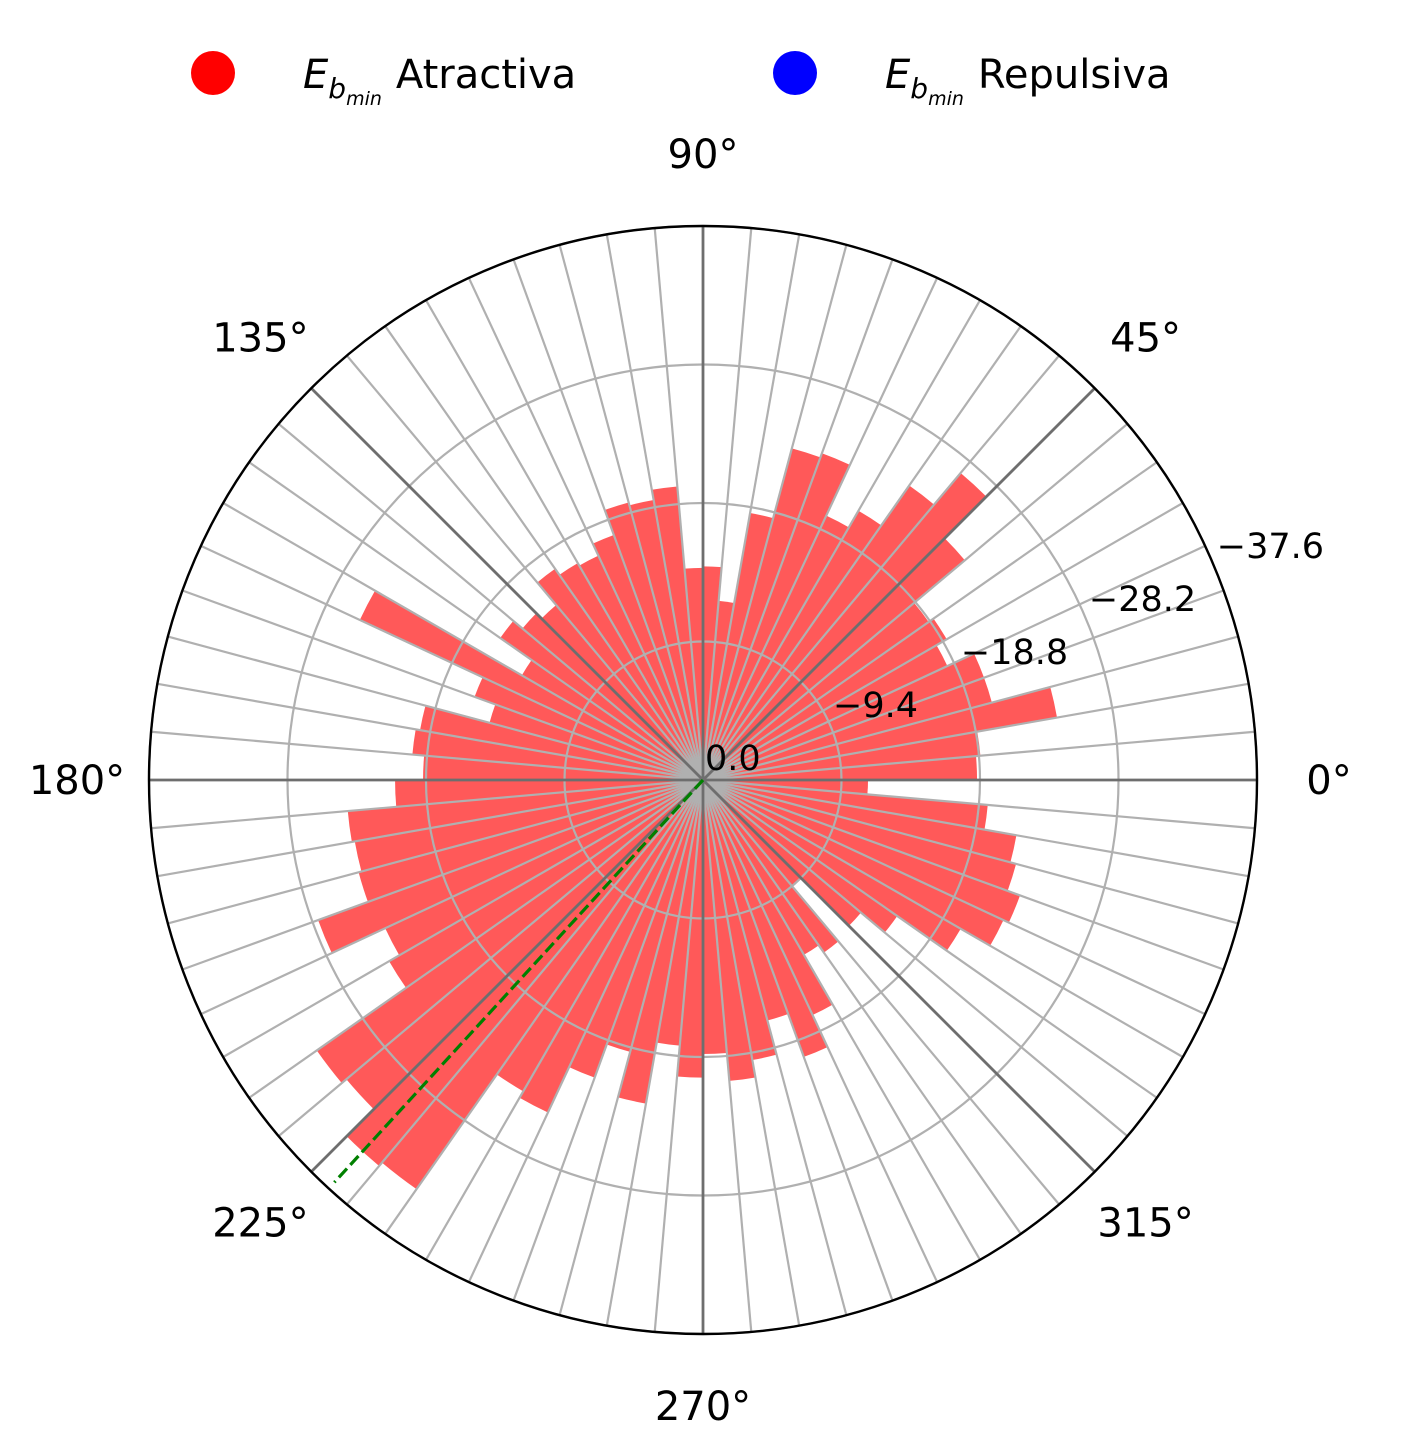 This screenshot has width=1405, height=1447. Describe the element at coordinates (733, 759) in the screenshot. I see `radial-tick-label: 0.0` at that location.